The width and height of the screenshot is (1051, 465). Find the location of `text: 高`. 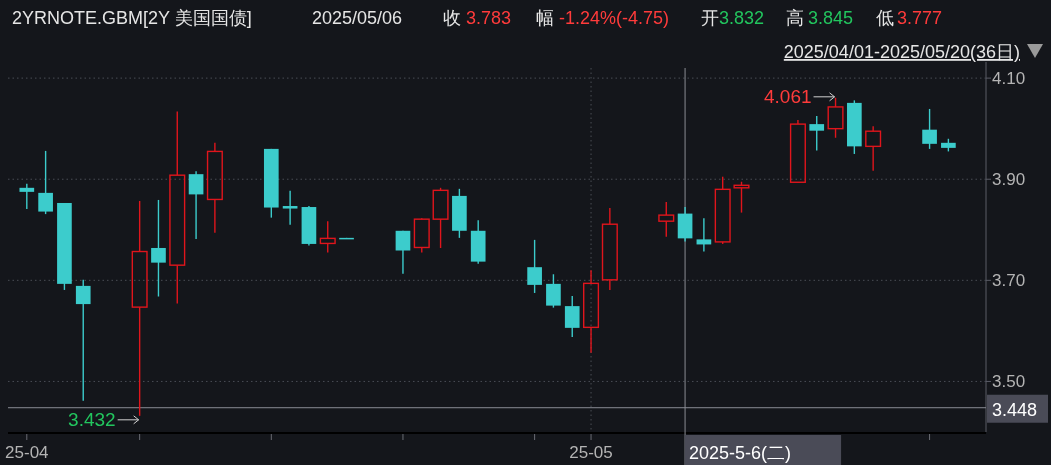

text: 高 is located at coordinates (795, 18).